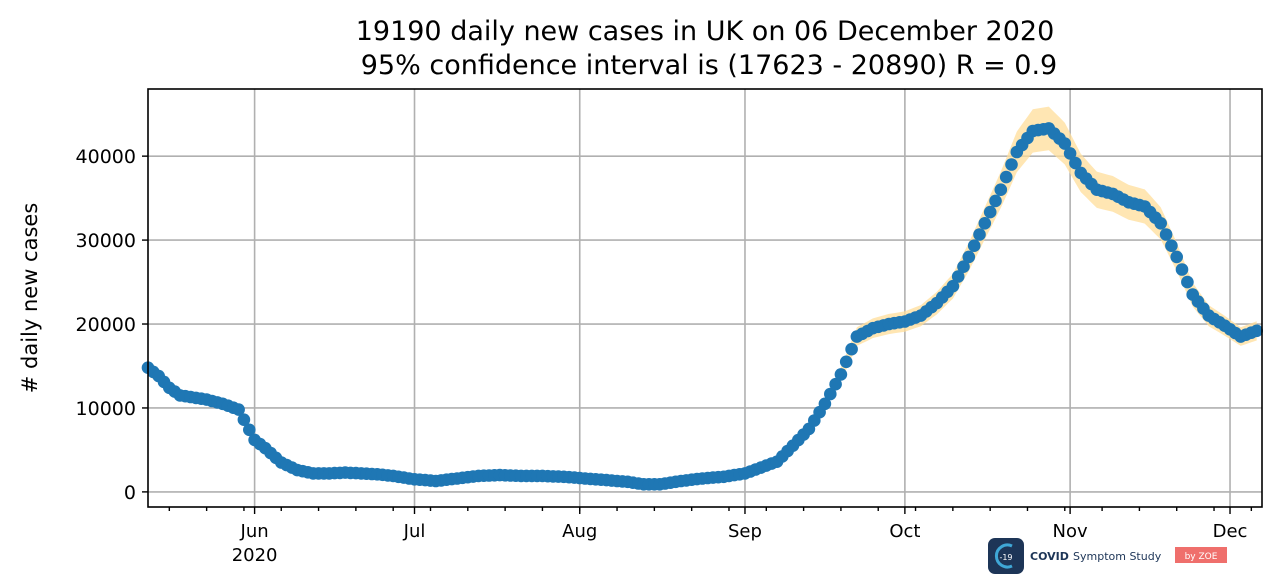 The image size is (1280, 586). Describe the element at coordinates (1230, 531) in the screenshot. I see `x-tick-label: Dec` at that location.